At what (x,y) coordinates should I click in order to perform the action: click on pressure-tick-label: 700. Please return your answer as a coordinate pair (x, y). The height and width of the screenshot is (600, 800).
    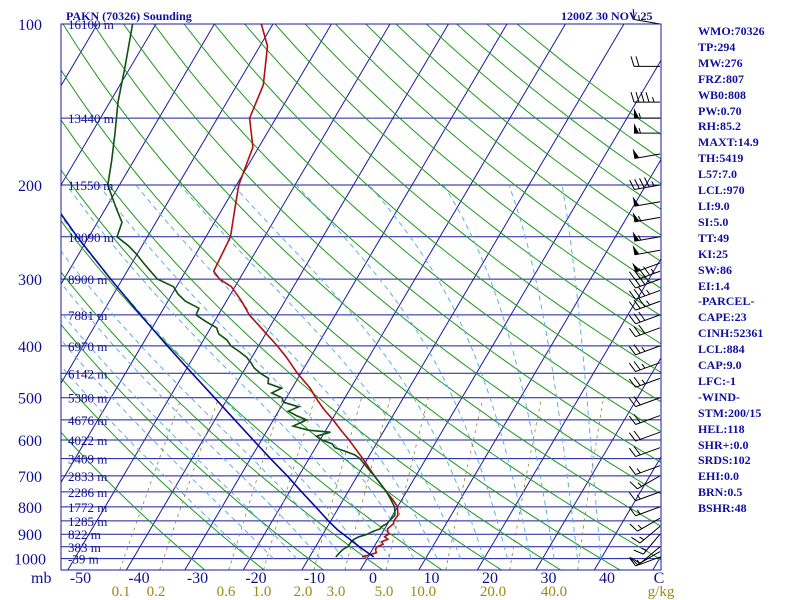
    Looking at the image, I should click on (30, 477).